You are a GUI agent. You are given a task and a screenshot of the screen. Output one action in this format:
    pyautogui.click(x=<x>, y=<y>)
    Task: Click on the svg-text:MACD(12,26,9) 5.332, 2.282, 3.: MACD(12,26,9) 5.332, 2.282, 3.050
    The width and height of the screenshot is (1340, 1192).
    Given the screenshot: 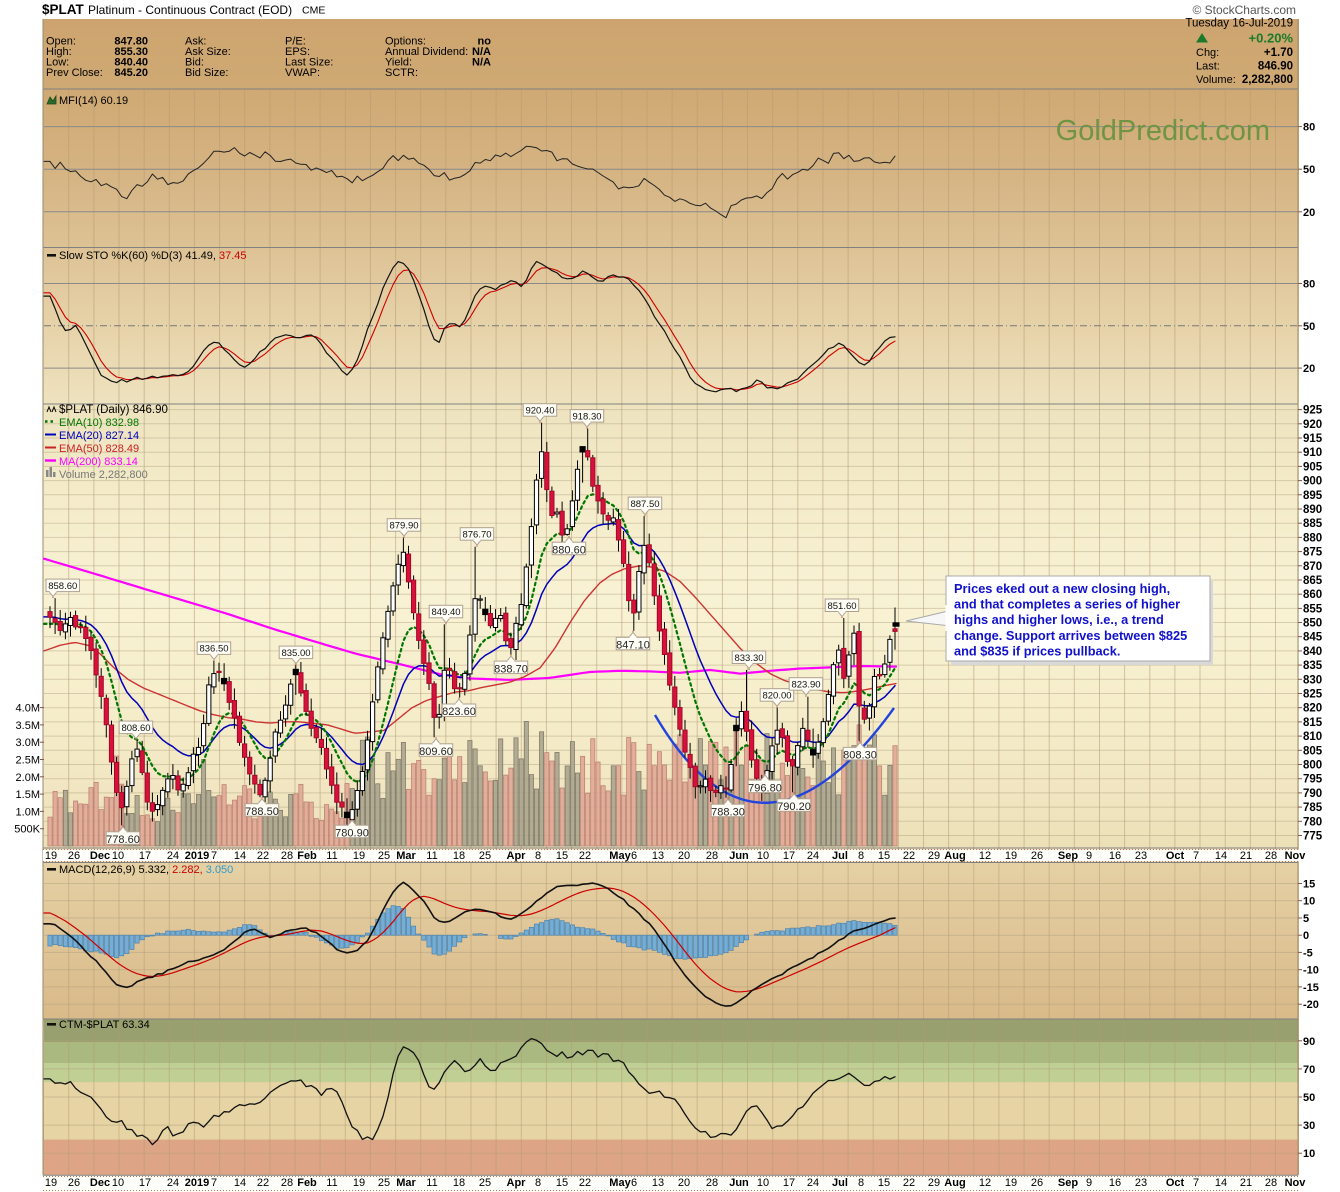 What is the action you would take?
    pyautogui.click(x=146, y=870)
    